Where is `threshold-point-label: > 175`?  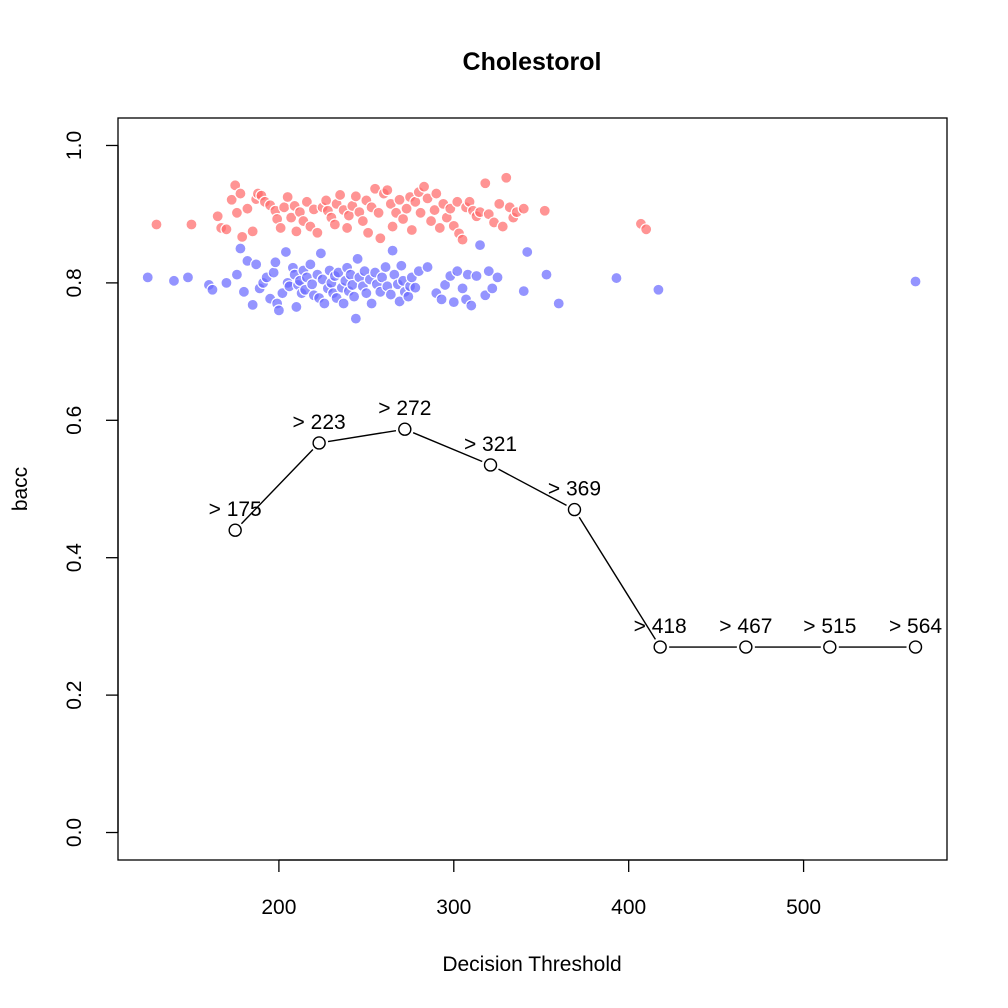 threshold-point-label: > 175 is located at coordinates (235, 509).